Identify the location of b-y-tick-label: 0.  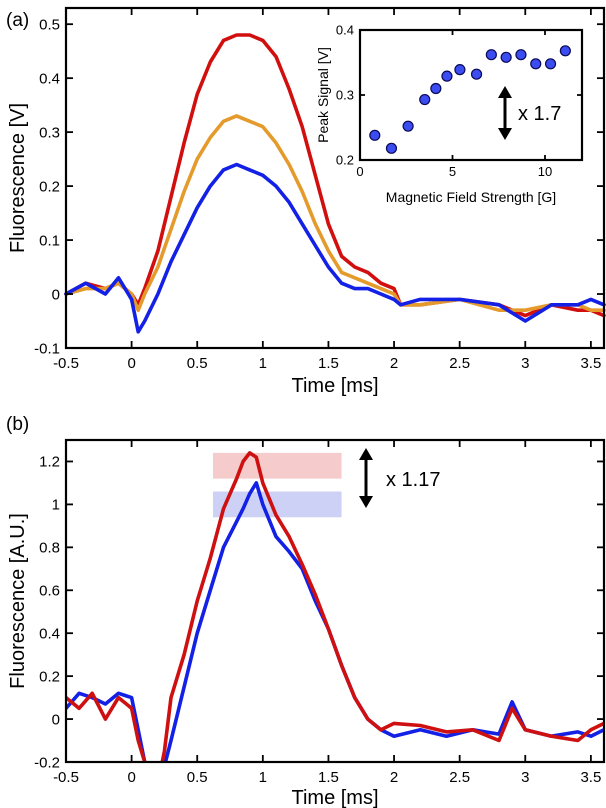
(56, 719).